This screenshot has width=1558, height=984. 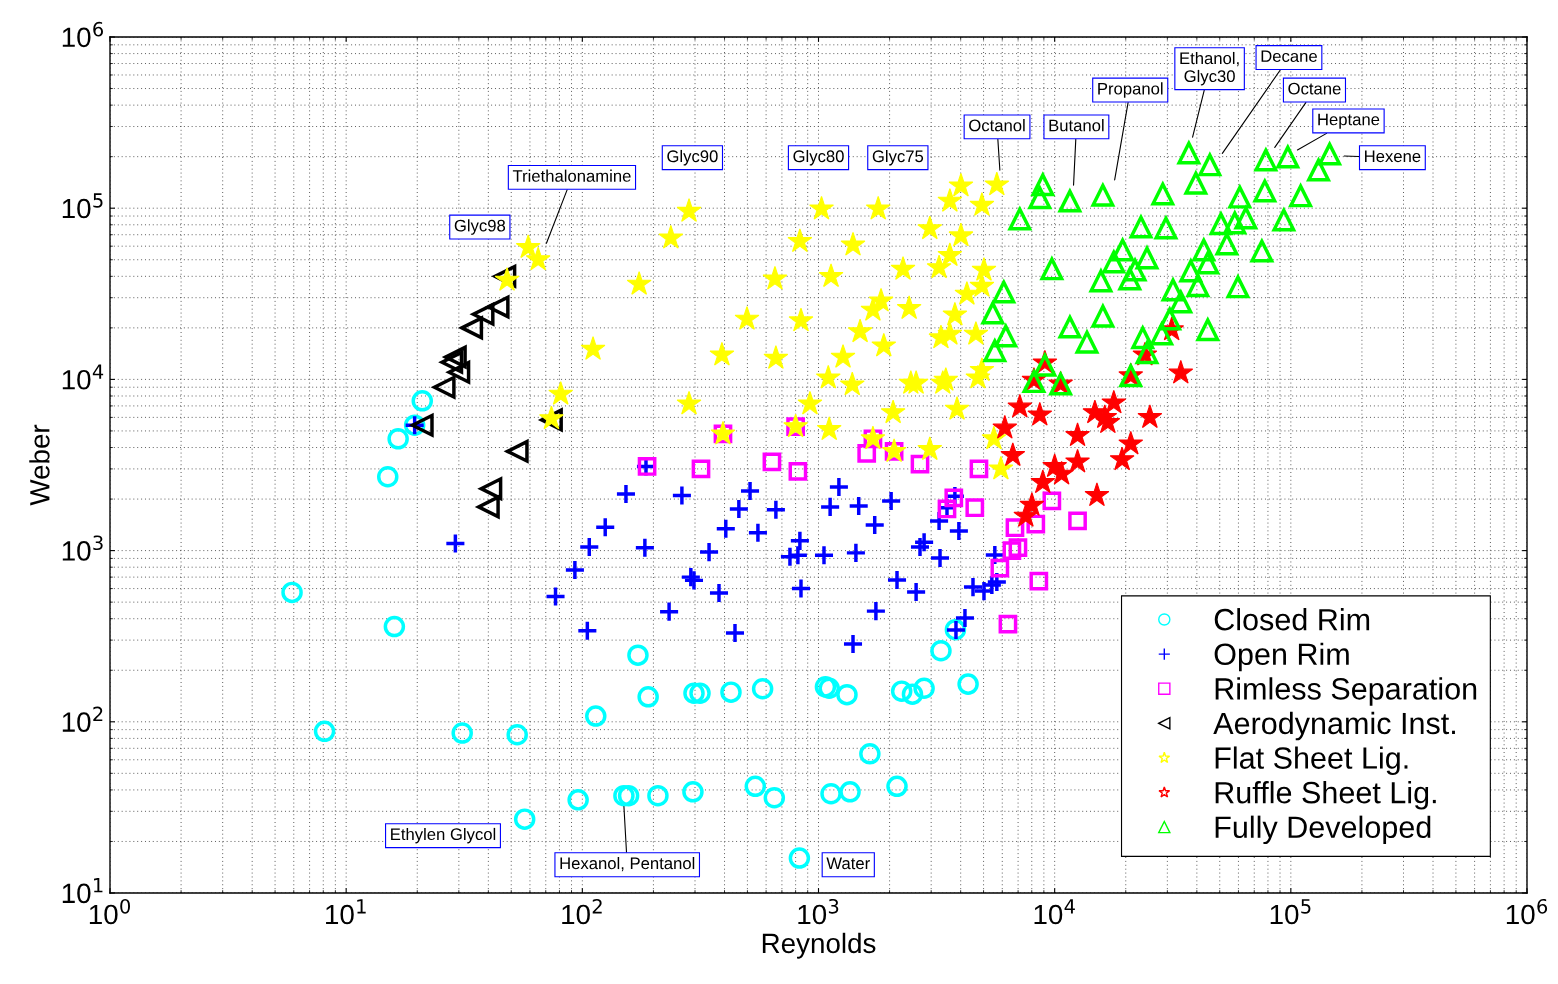 What do you see at coordinates (1292, 619) in the screenshot?
I see `legend-label: Closed Rim` at bounding box center [1292, 619].